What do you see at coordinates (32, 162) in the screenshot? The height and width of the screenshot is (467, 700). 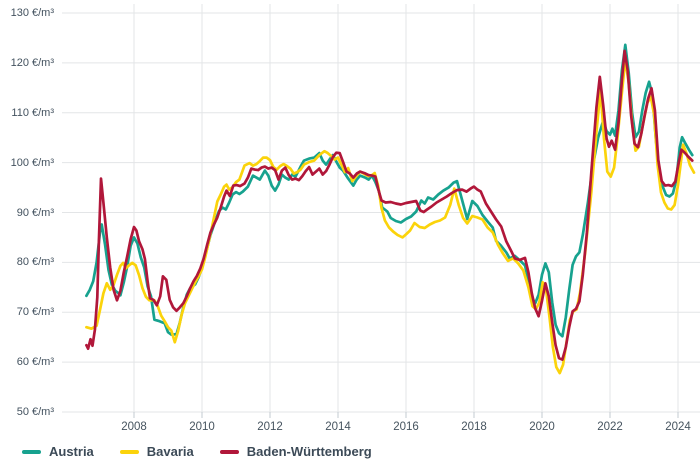 I see `y-tick-label: 100 €/m³` at bounding box center [32, 162].